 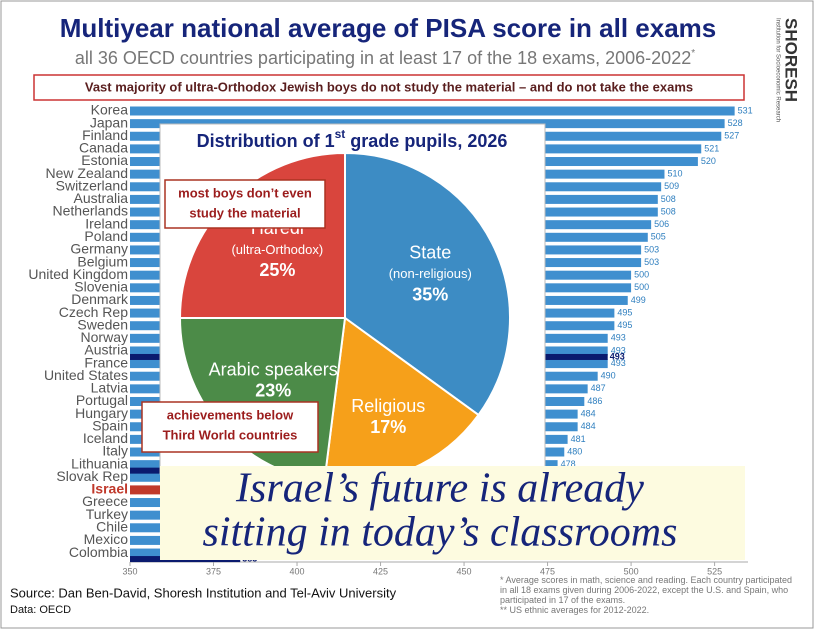 What do you see at coordinates (102, 261) in the screenshot?
I see `y-tick-label: Belgium` at bounding box center [102, 261].